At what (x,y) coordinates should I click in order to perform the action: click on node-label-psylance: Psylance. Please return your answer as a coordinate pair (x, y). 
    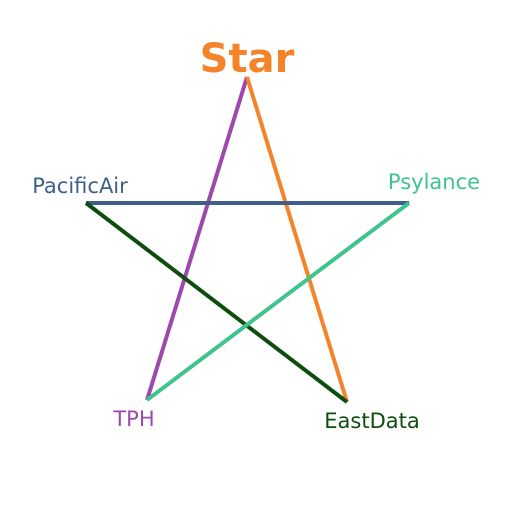
    Looking at the image, I should click on (434, 182).